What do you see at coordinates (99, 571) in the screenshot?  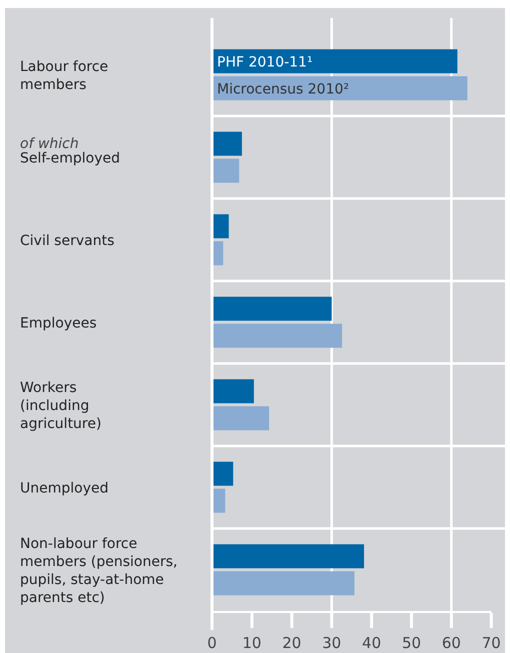 I see `y-tick-label: Non-labour force members (pensioners, pupils, stay-at-home parents etc)` at bounding box center [99, 571].